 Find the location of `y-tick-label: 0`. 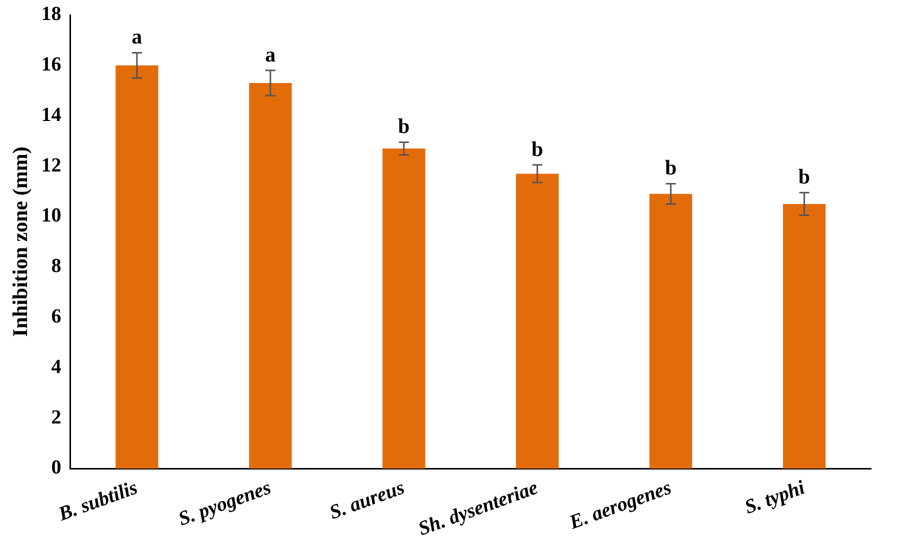

y-tick-label: 0 is located at coordinates (56, 467).